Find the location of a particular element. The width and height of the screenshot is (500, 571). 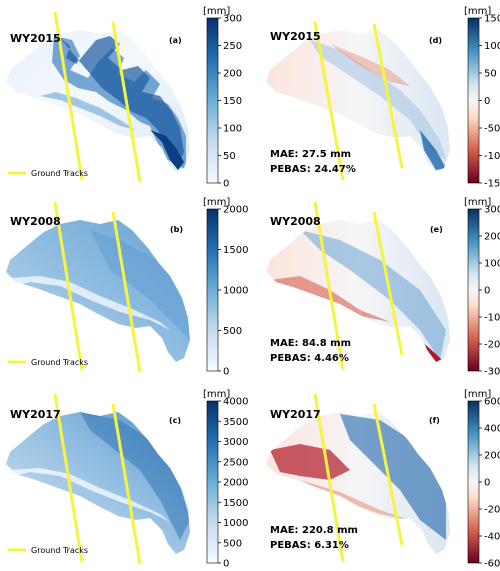

colorbar-tick-label-e-3: 0 is located at coordinates (487, 291).